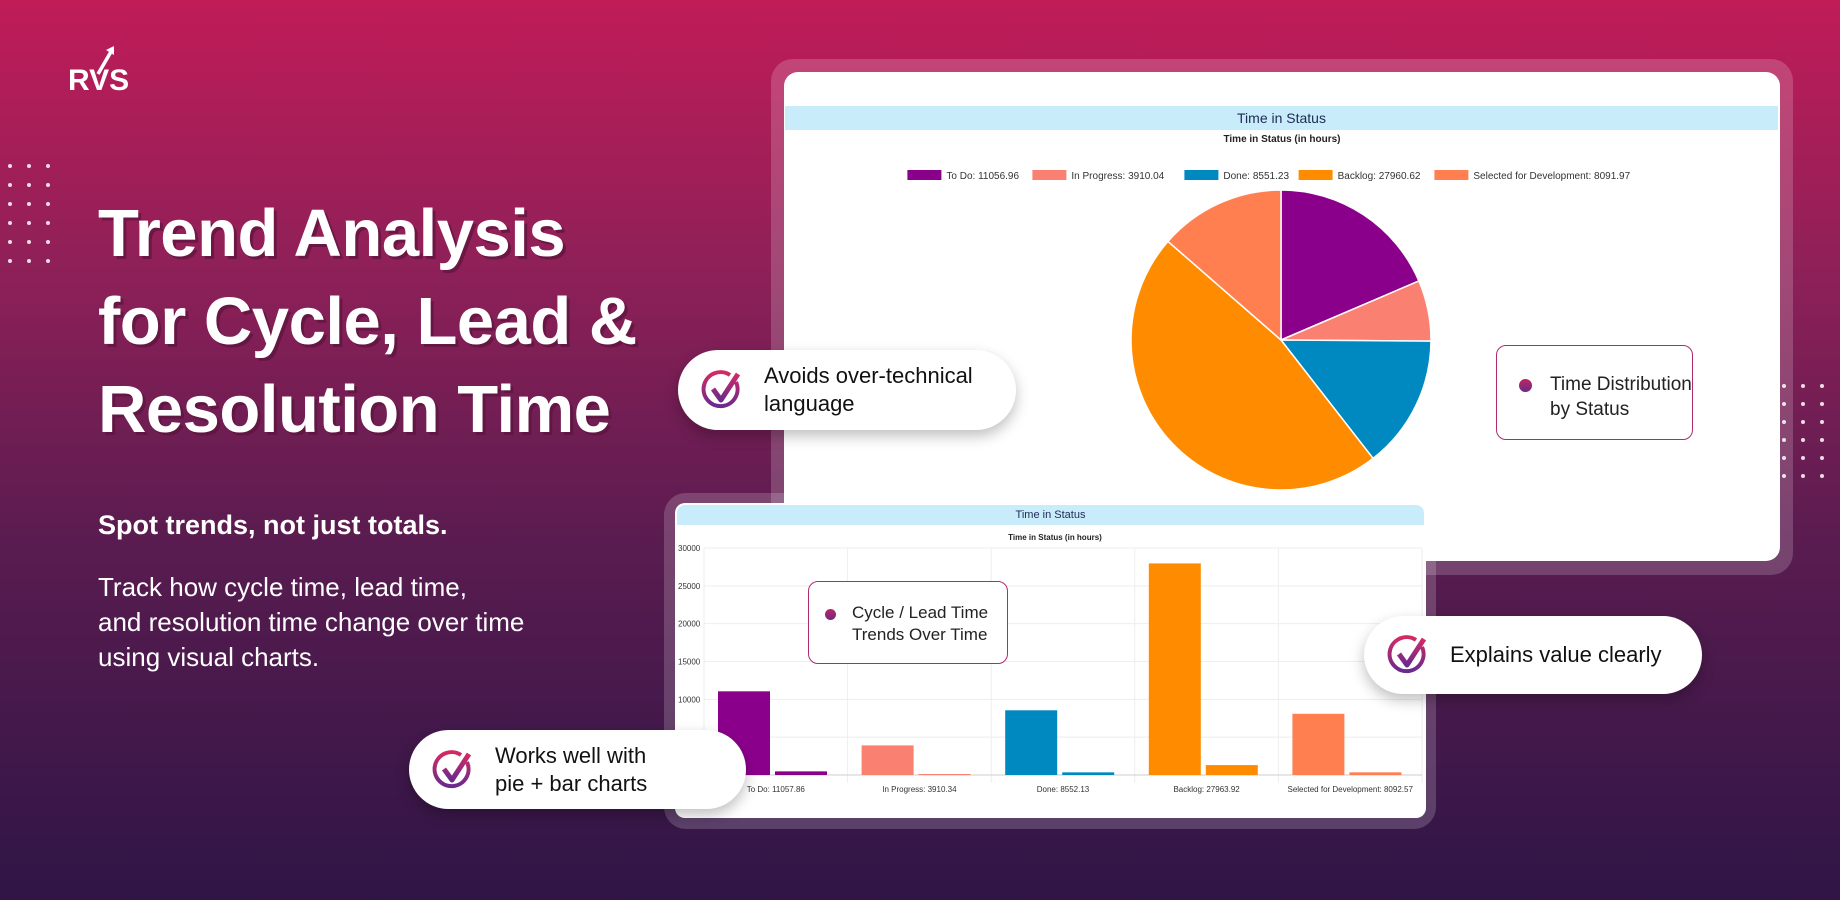  Describe the element at coordinates (689, 548) in the screenshot. I see `y-tick-label: 30000` at that location.